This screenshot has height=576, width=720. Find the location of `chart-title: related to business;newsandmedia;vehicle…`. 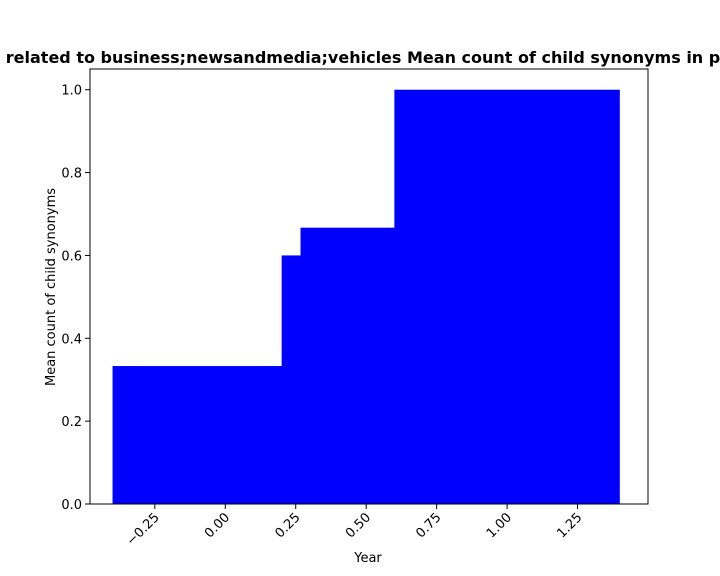

chart-title: related to business;newsandmedia;vehicle… is located at coordinates (363, 57).